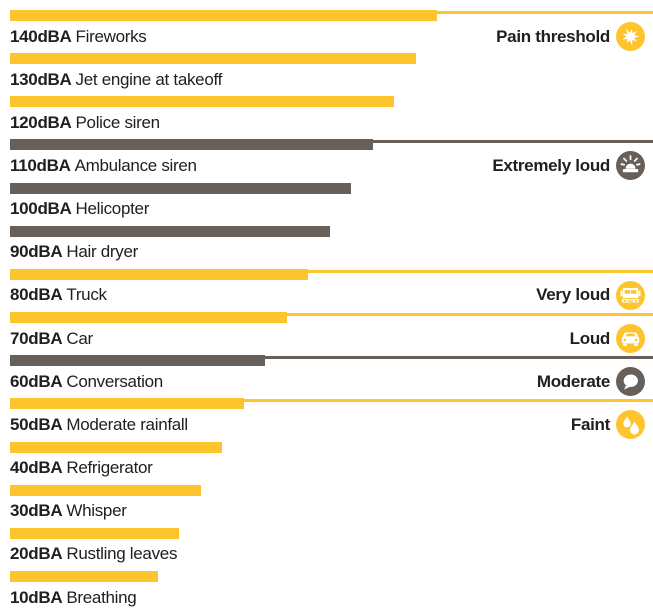  Describe the element at coordinates (73, 598) in the screenshot. I see `item-label: 10dBA Breathing` at that location.